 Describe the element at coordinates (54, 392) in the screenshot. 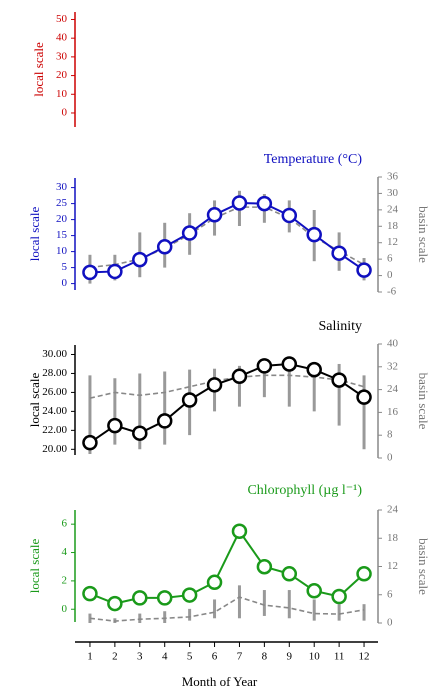

I see `y-tick-label: 26.00` at that location.